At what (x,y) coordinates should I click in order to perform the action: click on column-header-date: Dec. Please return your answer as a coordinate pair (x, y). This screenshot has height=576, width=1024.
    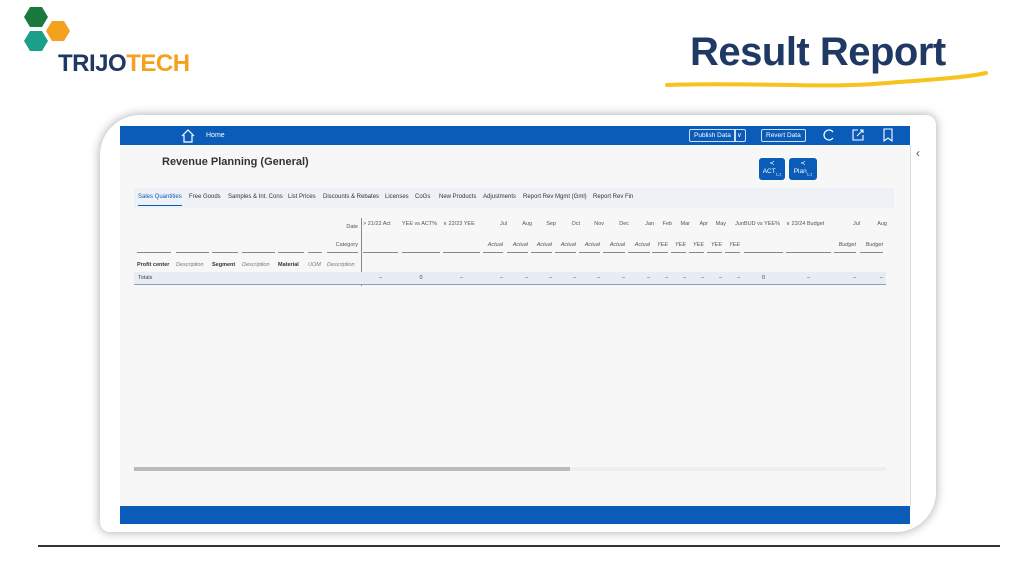
    Looking at the image, I should click on (624, 224).